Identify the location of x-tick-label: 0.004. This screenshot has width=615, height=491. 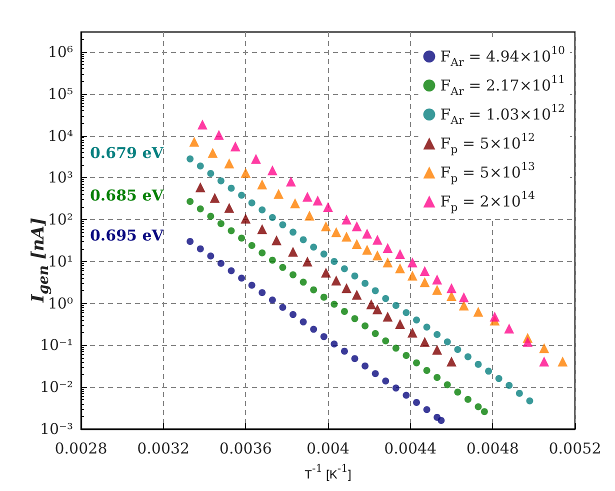
(328, 449).